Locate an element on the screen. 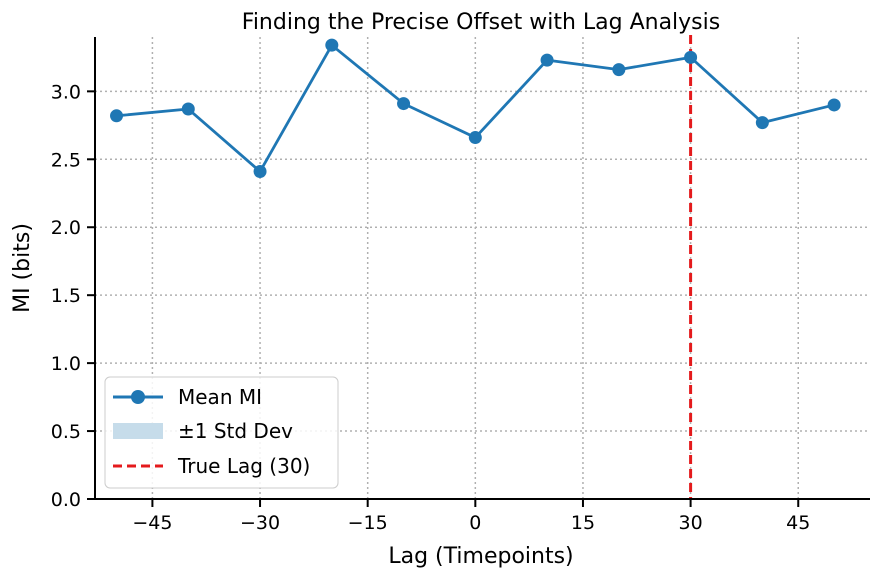  y-tick-label: 1.5 is located at coordinates (66, 296).